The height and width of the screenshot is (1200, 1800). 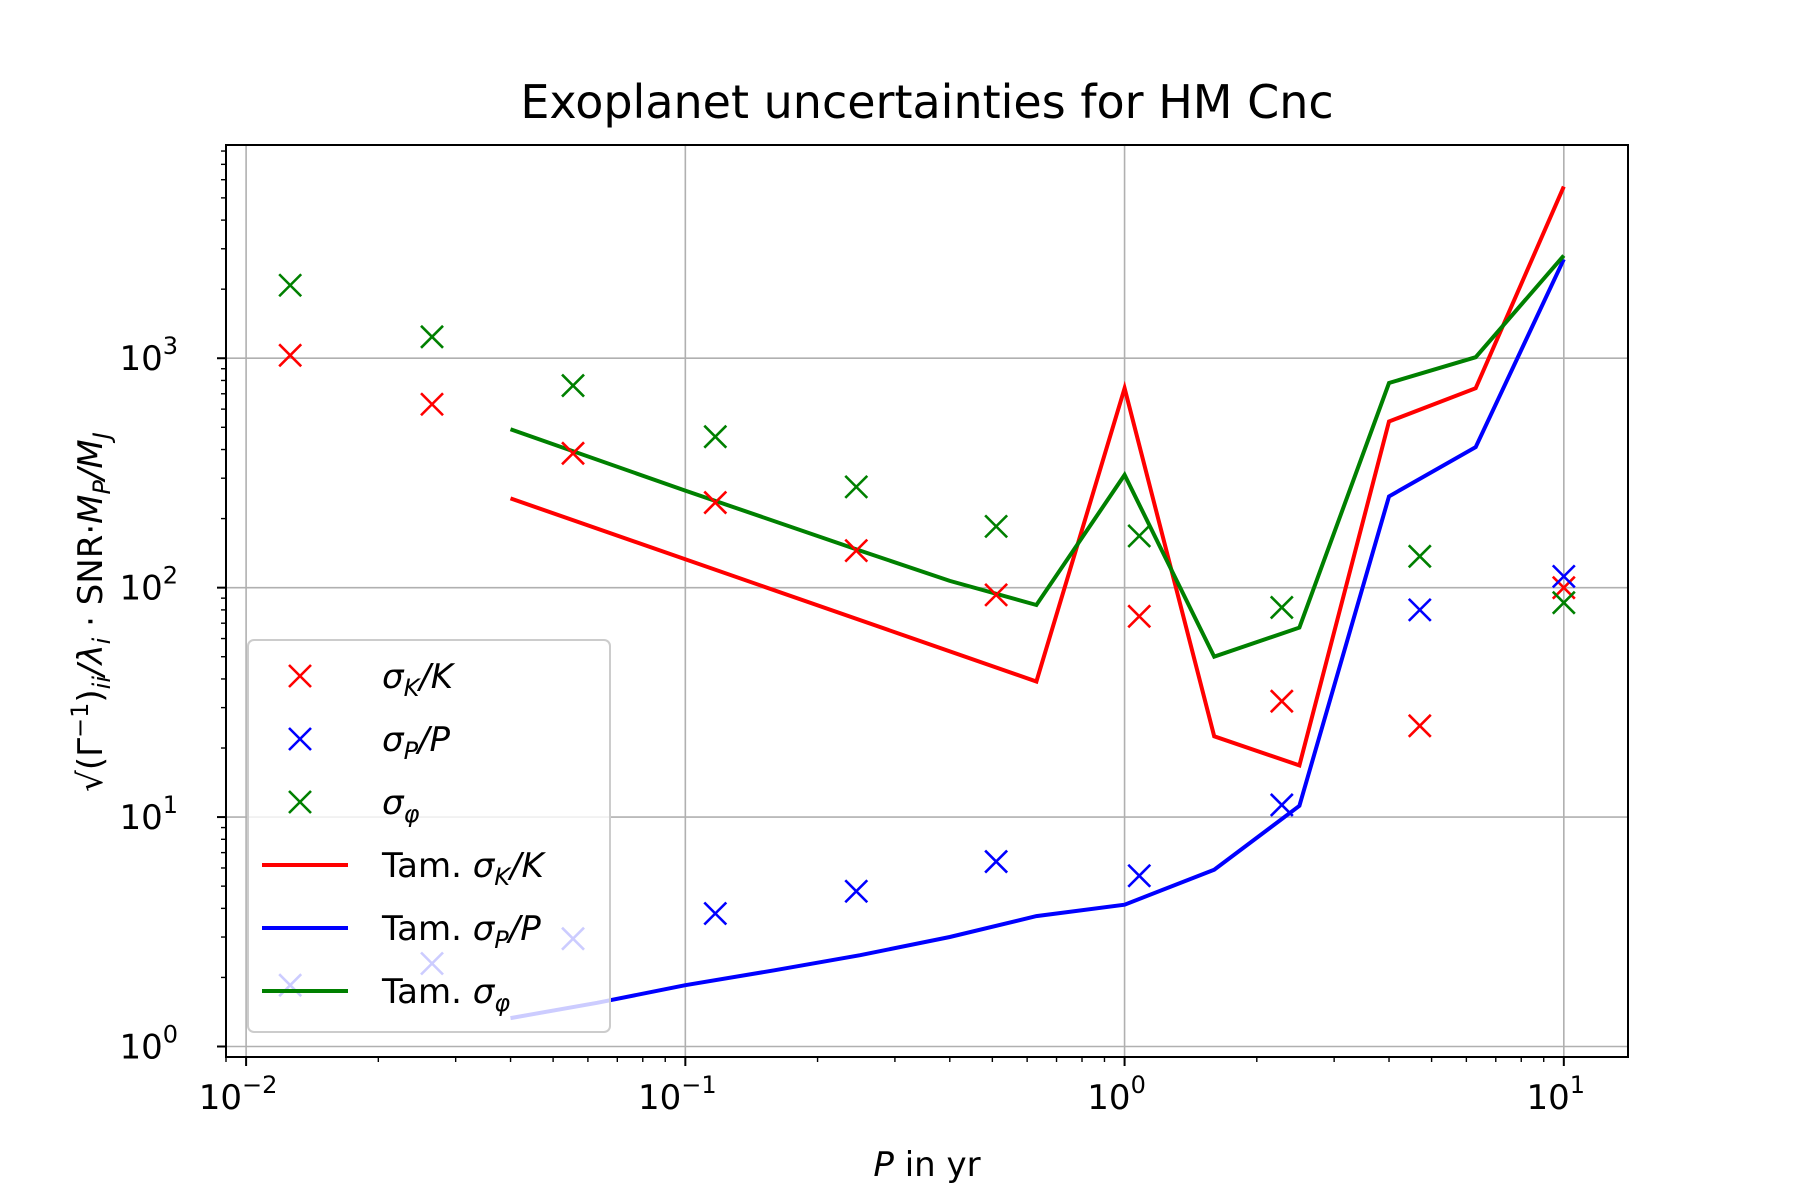 I want to click on legend-entry: Tam. σP/P, so click(x=401, y=931).